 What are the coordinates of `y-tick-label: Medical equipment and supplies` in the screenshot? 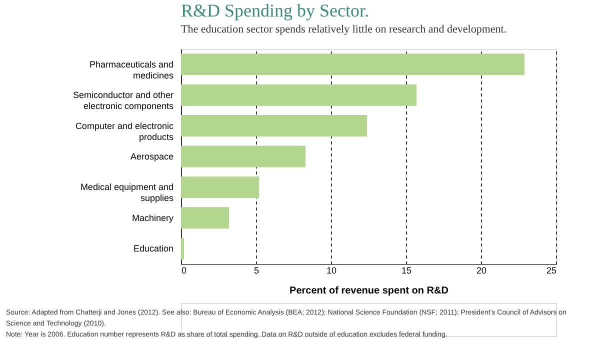 It's located at (127, 193).